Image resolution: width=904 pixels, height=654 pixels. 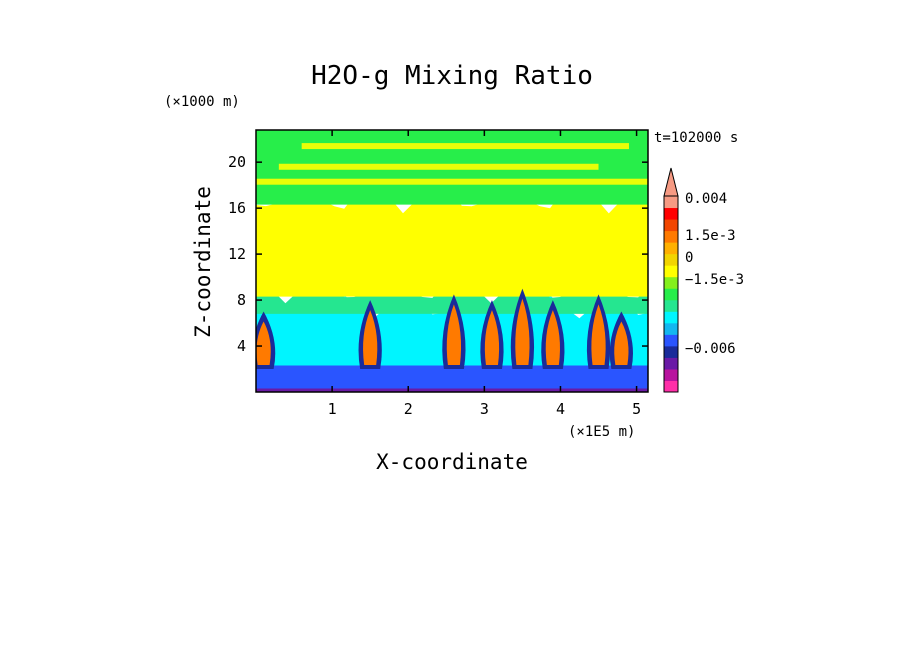 I want to click on x-axis-title: X-coordinate, so click(x=452, y=462).